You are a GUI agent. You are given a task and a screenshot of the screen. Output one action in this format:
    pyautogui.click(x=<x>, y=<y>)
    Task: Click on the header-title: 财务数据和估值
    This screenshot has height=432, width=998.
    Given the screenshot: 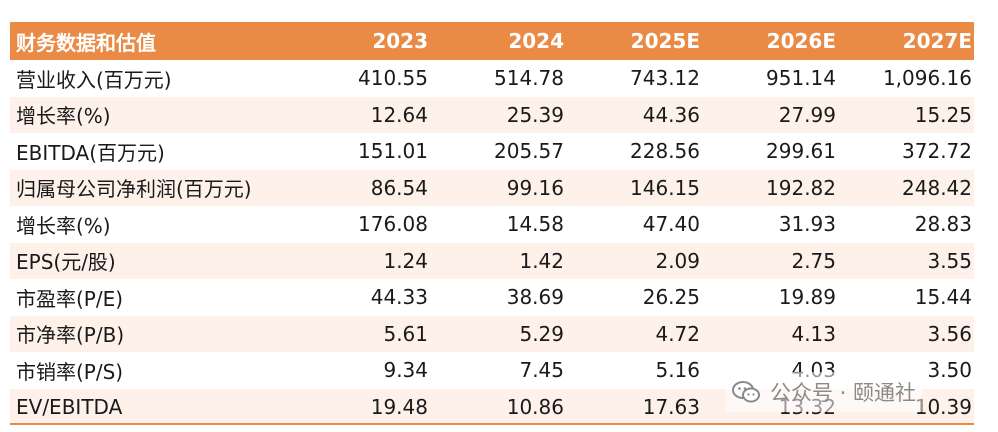 What is the action you would take?
    pyautogui.click(x=86, y=42)
    